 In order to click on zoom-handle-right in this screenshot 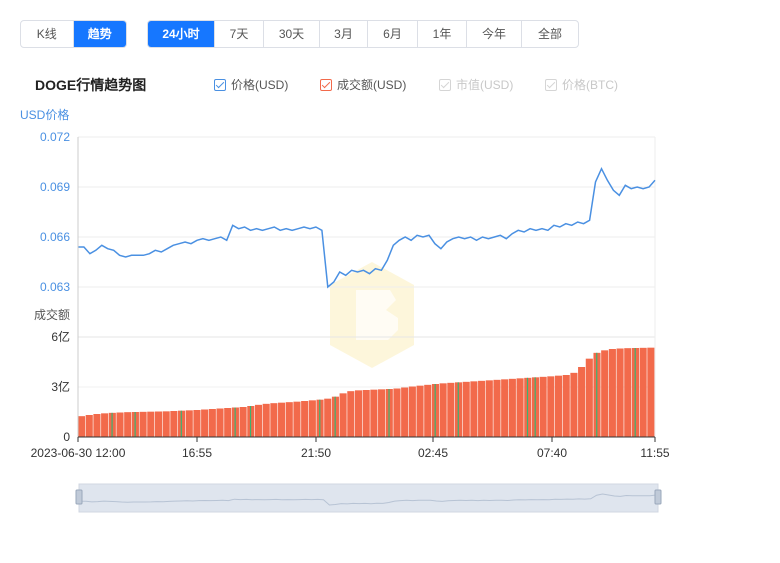, I will do `click(658, 497)`.